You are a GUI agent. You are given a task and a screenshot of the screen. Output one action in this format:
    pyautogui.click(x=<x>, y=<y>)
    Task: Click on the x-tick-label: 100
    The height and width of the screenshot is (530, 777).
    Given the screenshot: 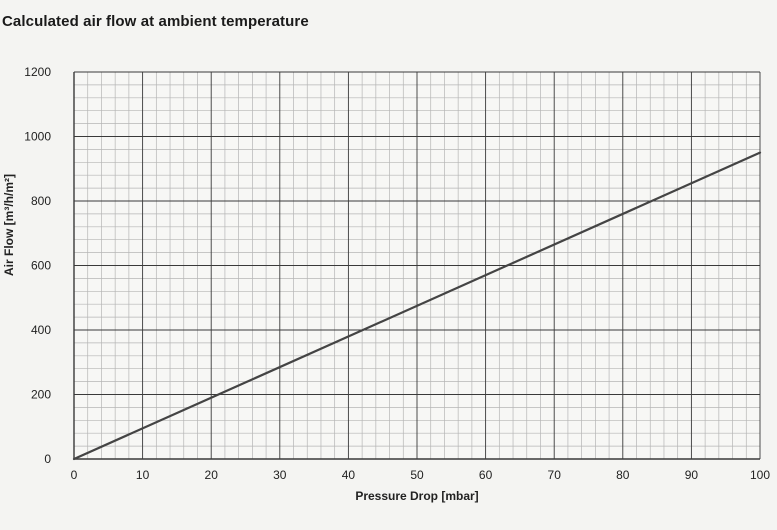 What is the action you would take?
    pyautogui.click(x=760, y=475)
    